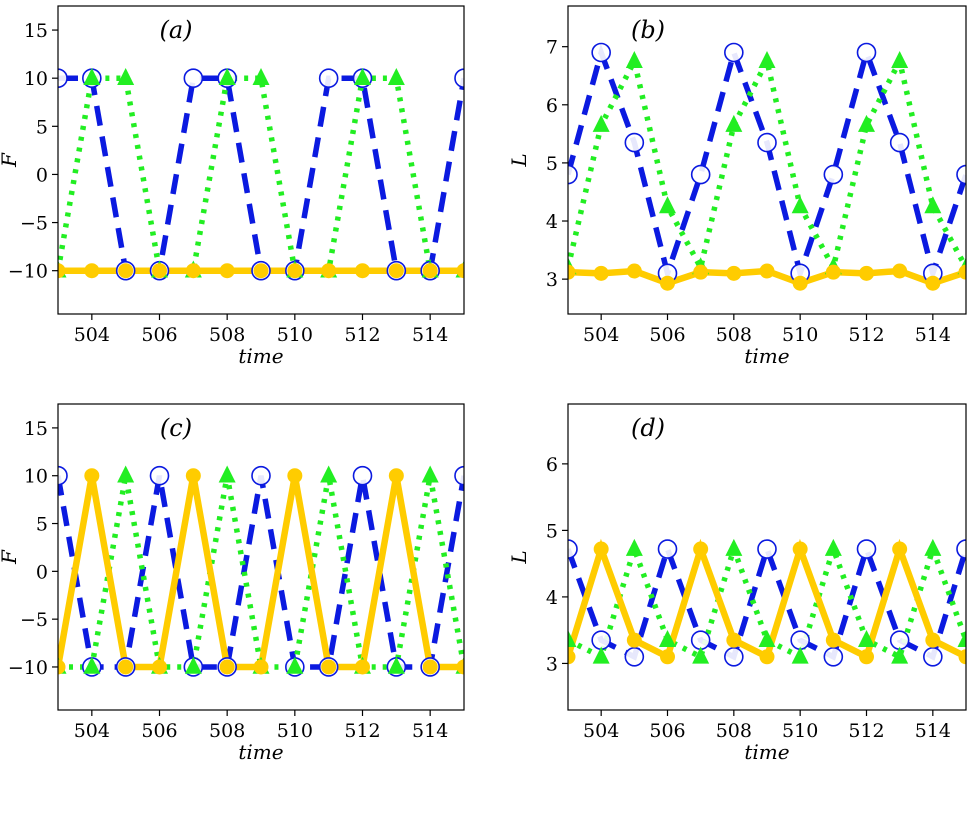 The height and width of the screenshot is (830, 971). I want to click on series-line-green-dotted-triangle, so click(767, 164).